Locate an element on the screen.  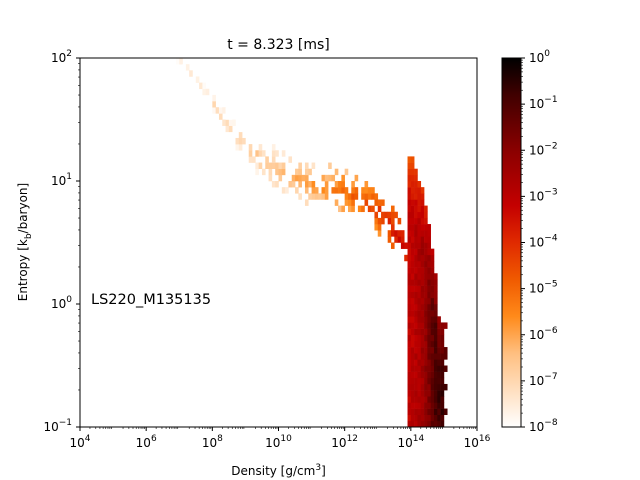
x-tick-label: 1012 is located at coordinates (344, 442).